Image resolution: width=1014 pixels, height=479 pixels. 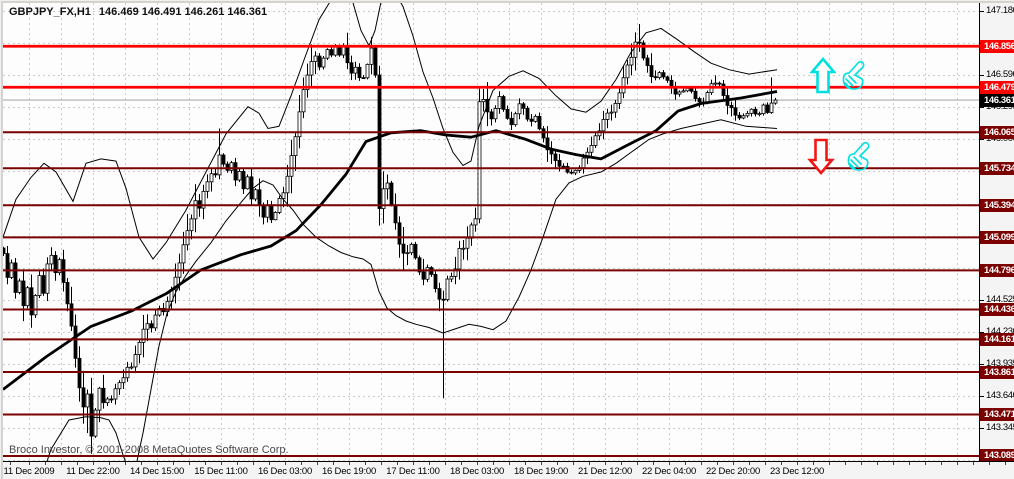 What do you see at coordinates (93, 471) in the screenshot?
I see `time-tick-label: 11 Dec 22:00` at bounding box center [93, 471].